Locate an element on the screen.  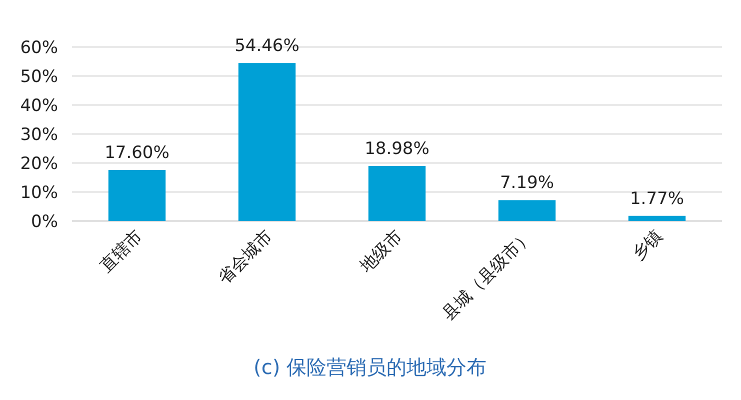
y-tick-label: 50% is located at coordinates (39, 77).